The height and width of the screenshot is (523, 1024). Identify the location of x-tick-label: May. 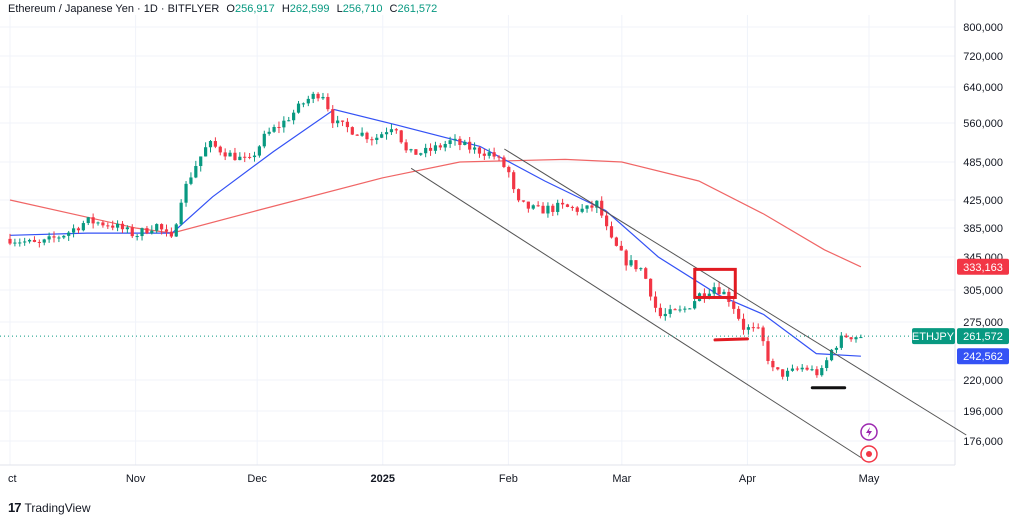
(869, 479).